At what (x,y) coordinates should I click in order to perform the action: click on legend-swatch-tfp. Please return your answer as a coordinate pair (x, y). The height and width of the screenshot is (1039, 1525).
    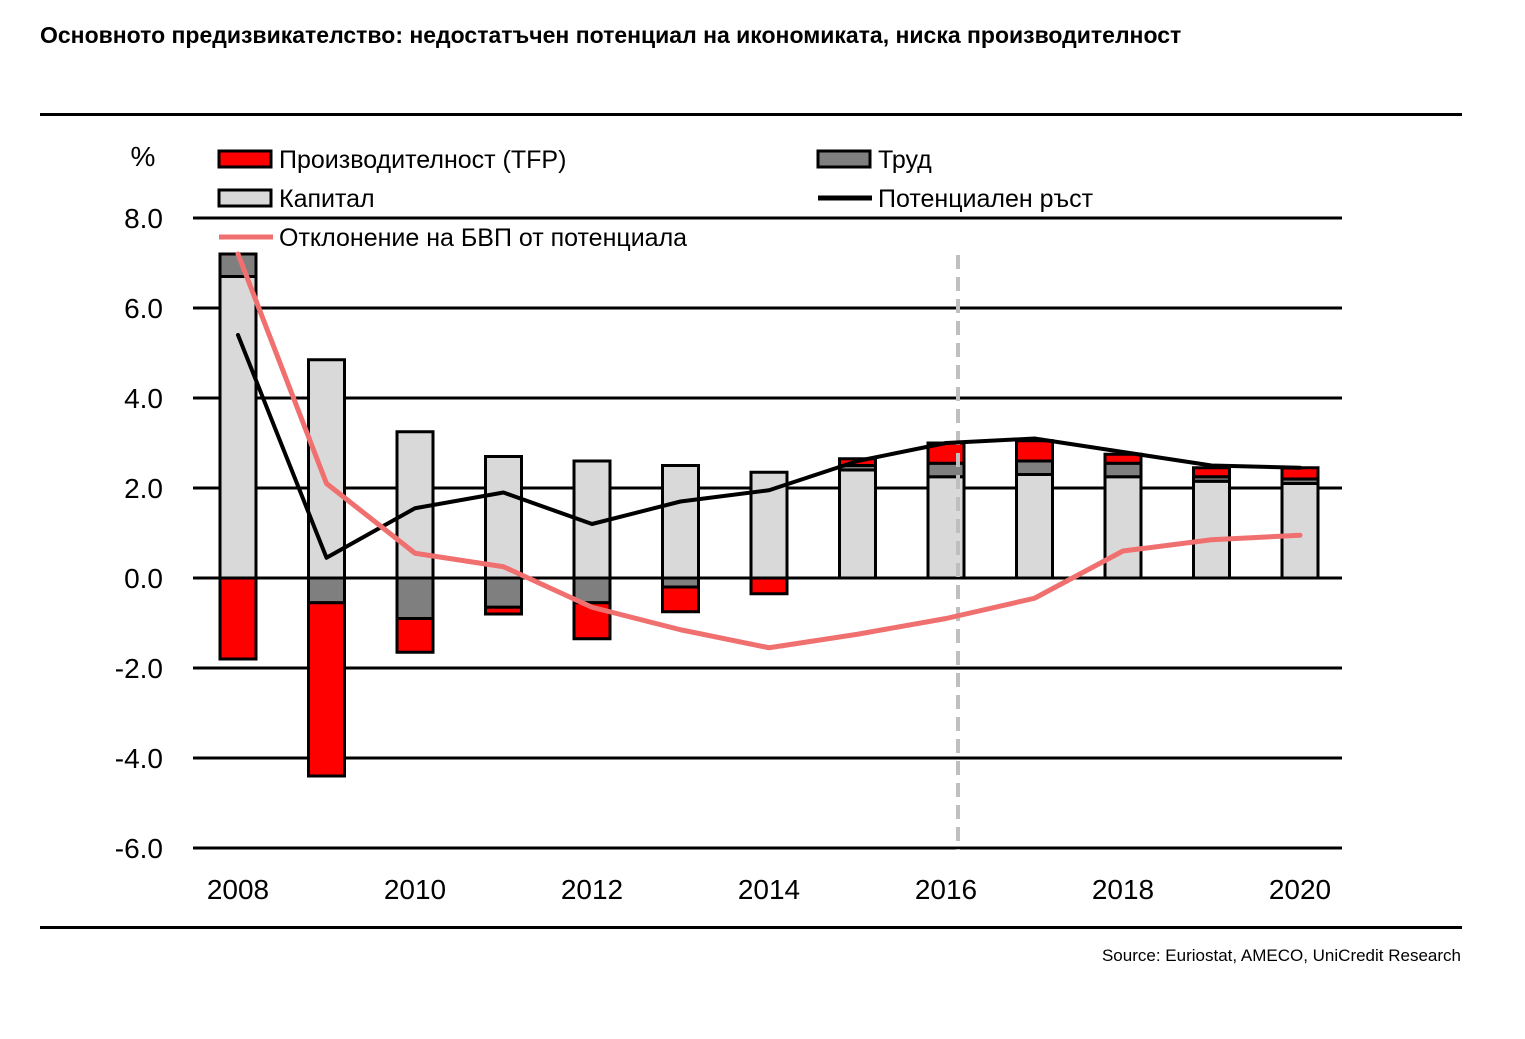
    Looking at the image, I should click on (245, 159).